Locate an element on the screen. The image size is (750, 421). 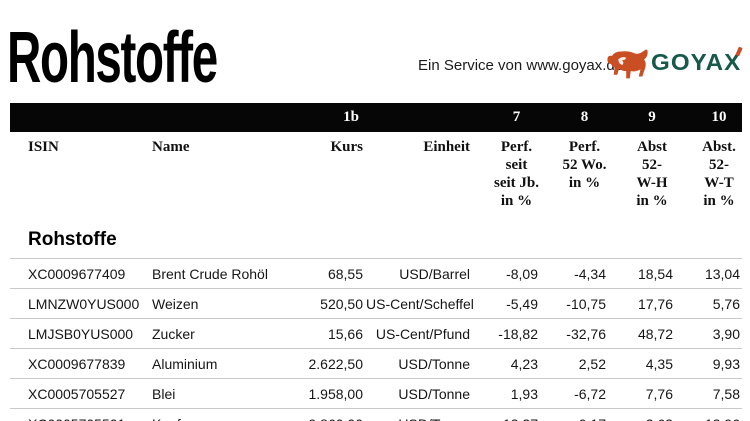
cell-abst-52wt: 5,76 is located at coordinates (708, 303).